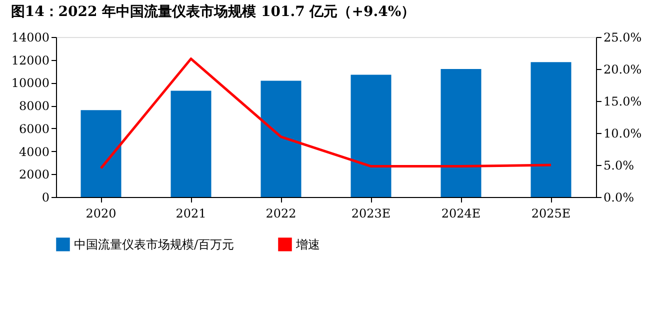 This screenshot has height=327, width=653. I want to click on y-tick-label: 4000, so click(34, 151).